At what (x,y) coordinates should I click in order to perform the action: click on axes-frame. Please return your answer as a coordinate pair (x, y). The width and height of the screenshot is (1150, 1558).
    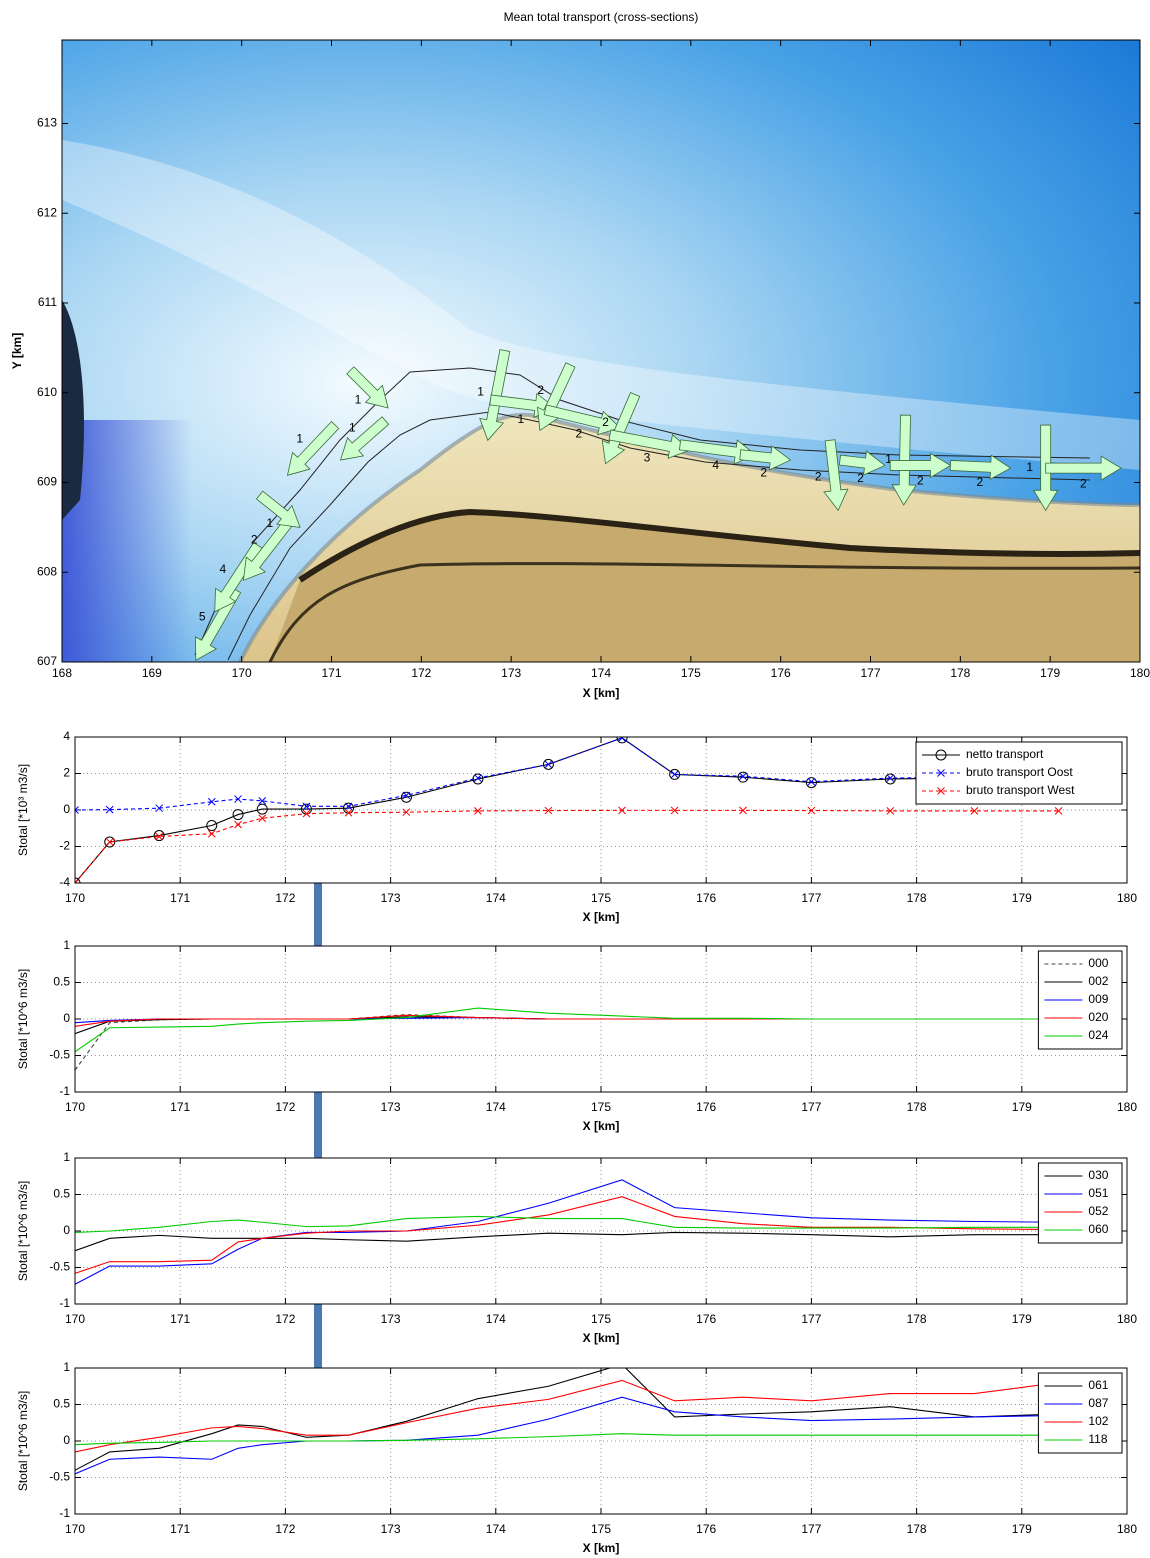
    Looking at the image, I should click on (601, 1231).